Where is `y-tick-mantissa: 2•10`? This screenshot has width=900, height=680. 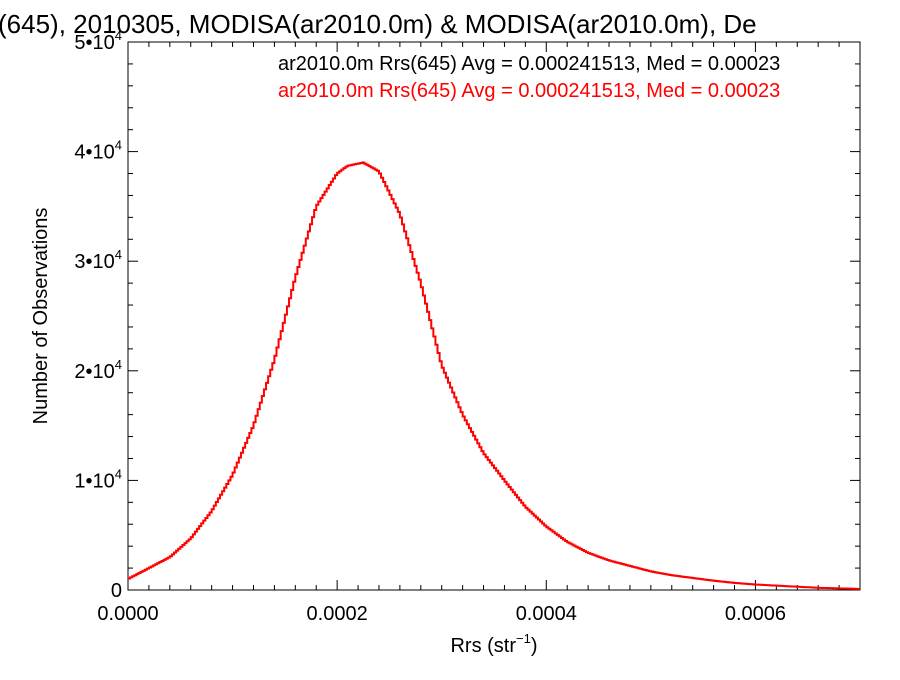
y-tick-mantissa: 2•10 is located at coordinates (94, 372).